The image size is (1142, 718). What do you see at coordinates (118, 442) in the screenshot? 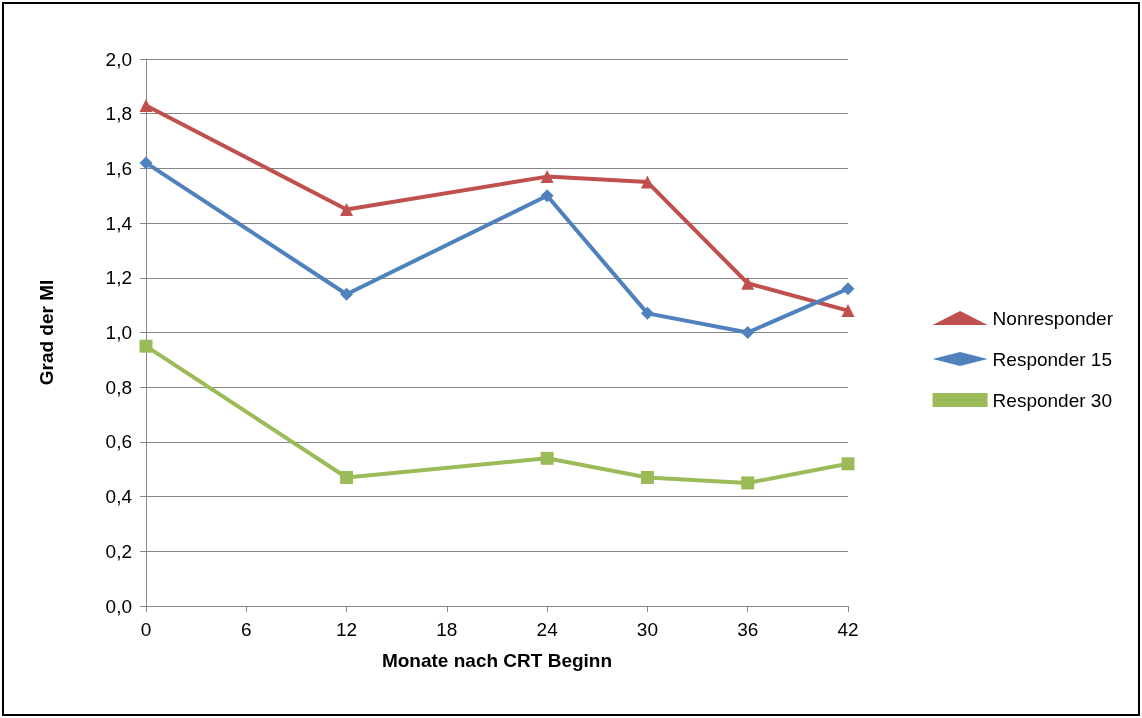
I see `y-tick-label: 0,6` at bounding box center [118, 442].